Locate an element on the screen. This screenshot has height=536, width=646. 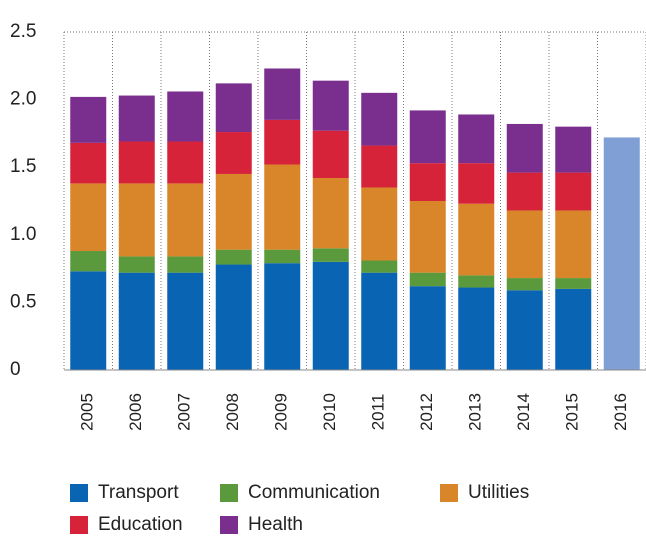
legend-label: Communication is located at coordinates (314, 492).